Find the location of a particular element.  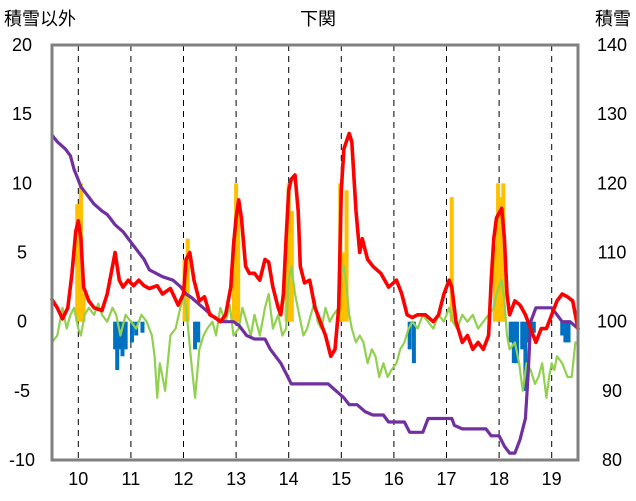

right-y-tick: 140 is located at coordinates (612, 45).